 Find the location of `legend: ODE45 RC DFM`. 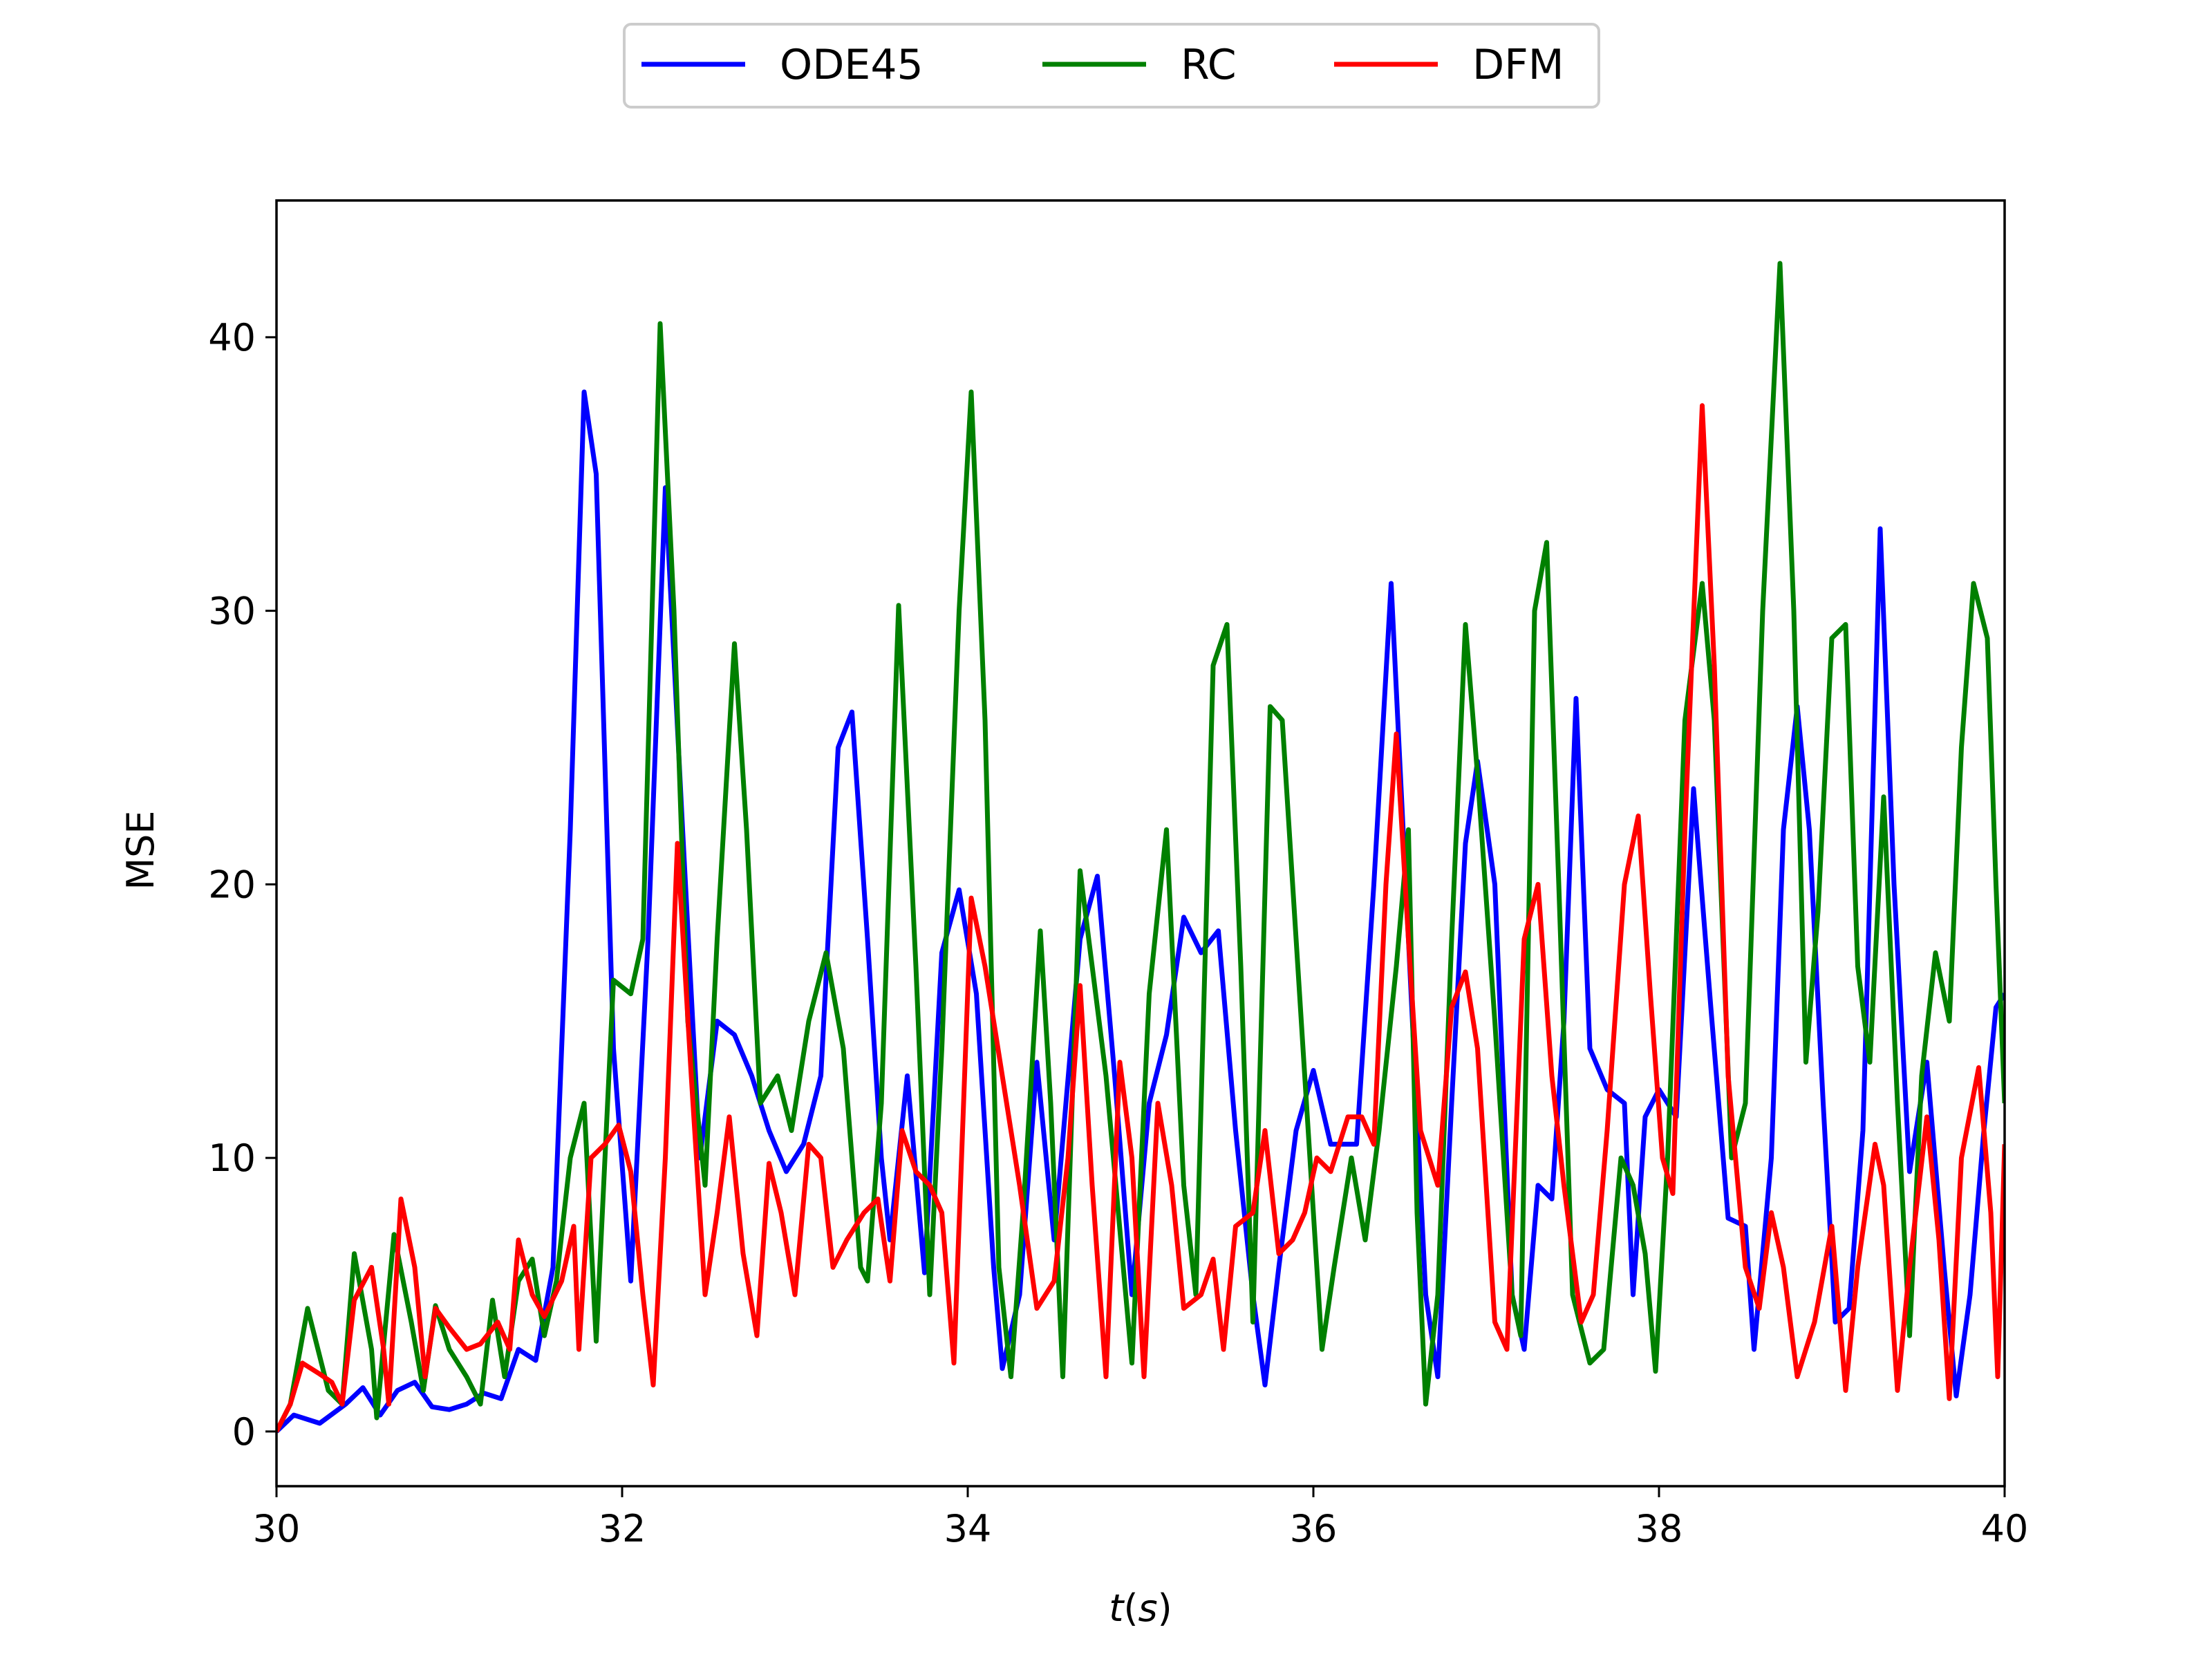

legend: ODE45 RC DFM is located at coordinates (1111, 66).